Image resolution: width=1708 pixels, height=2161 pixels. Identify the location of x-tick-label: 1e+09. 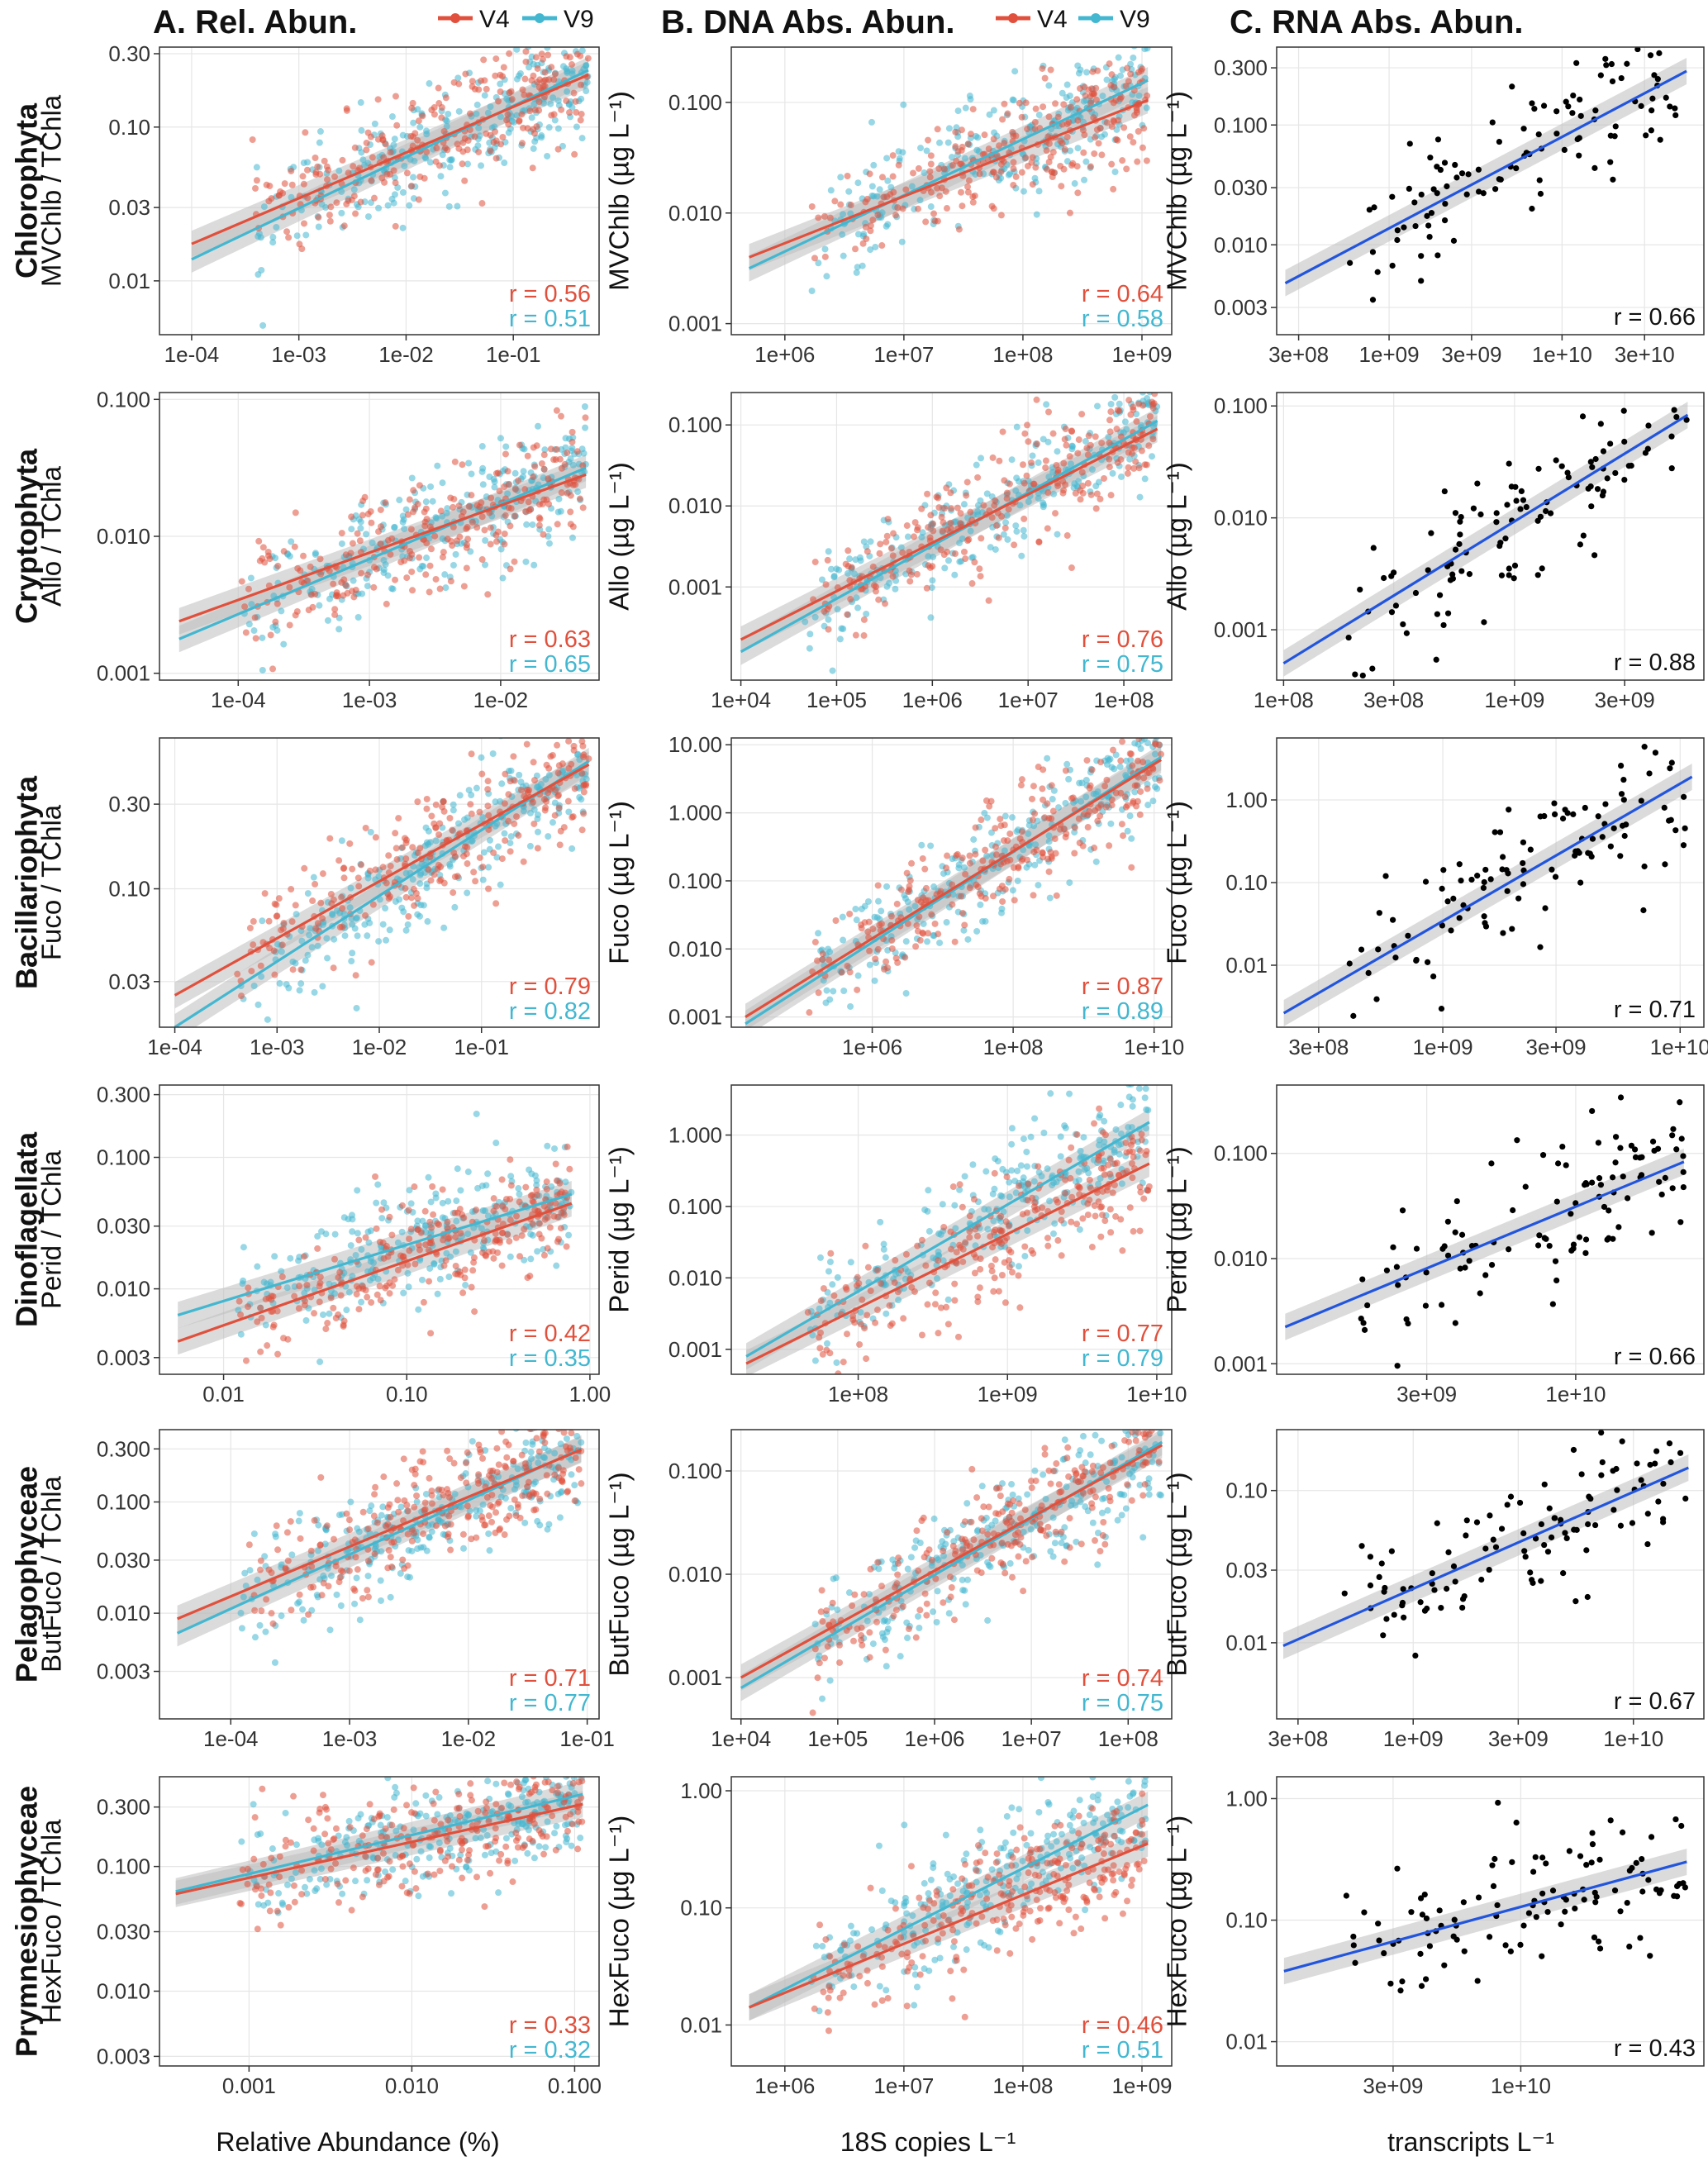
(1389, 354).